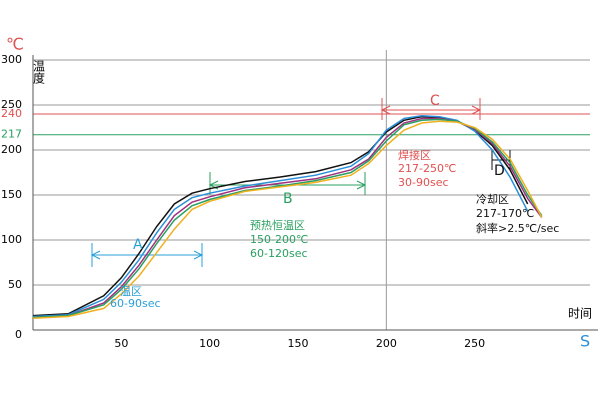 The width and height of the screenshot is (600, 404). What do you see at coordinates (15, 44) in the screenshot?
I see `y-unit: ℃` at bounding box center [15, 44].